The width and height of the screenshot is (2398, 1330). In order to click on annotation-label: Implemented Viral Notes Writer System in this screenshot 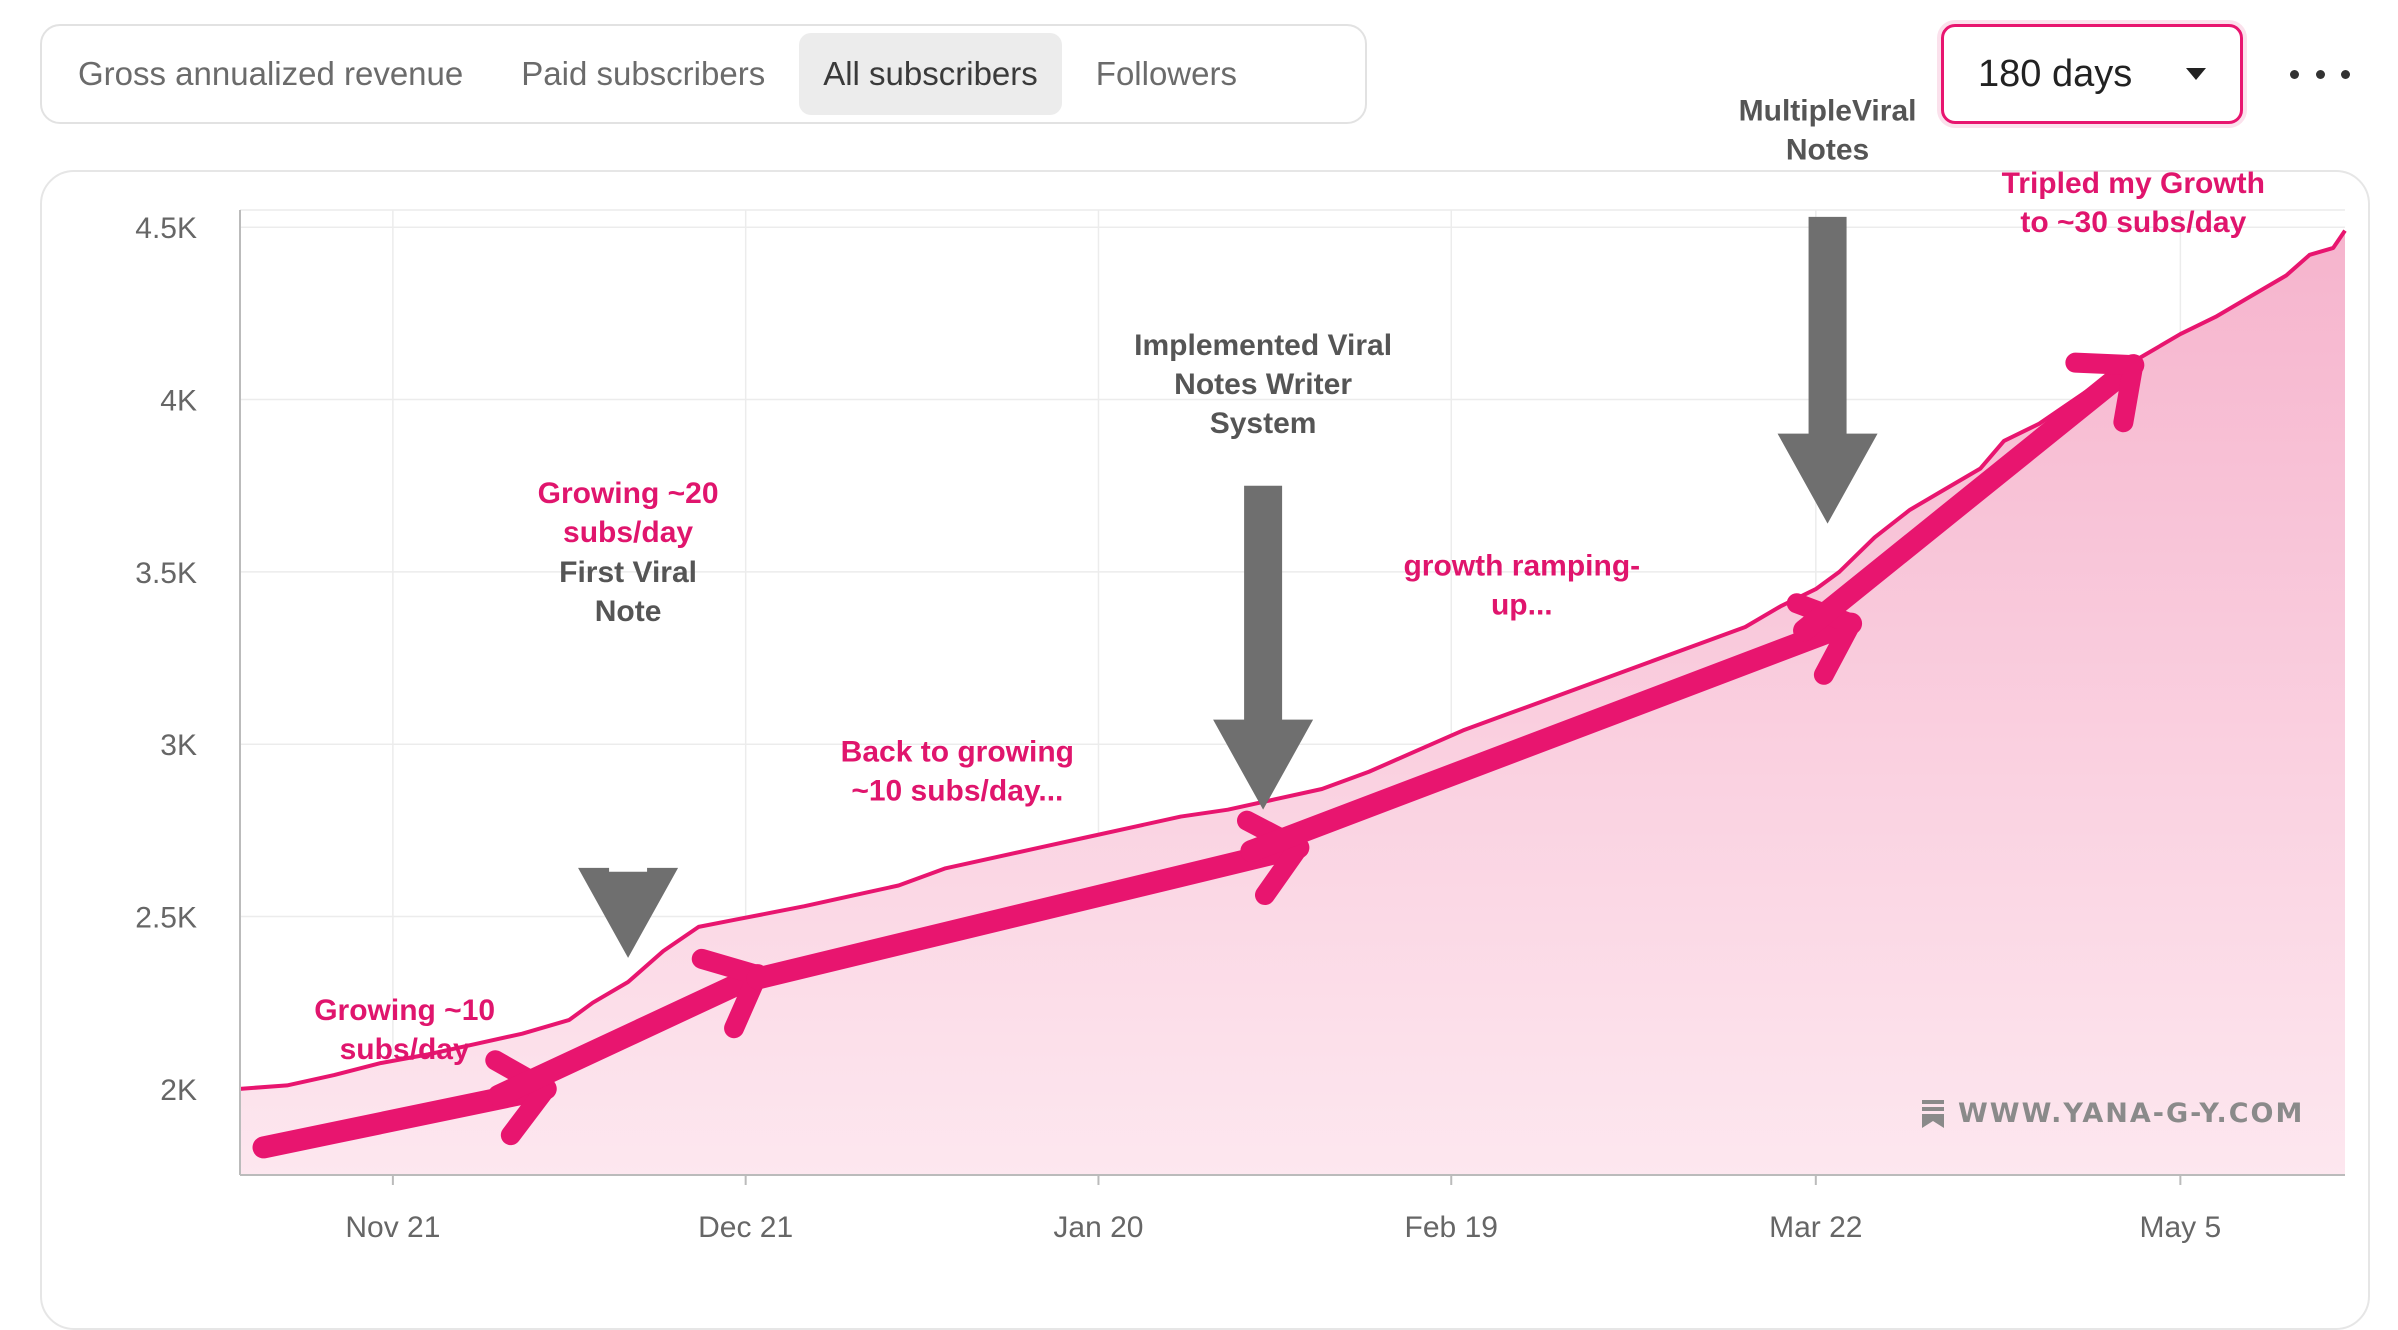, I will do `click(1263, 384)`.